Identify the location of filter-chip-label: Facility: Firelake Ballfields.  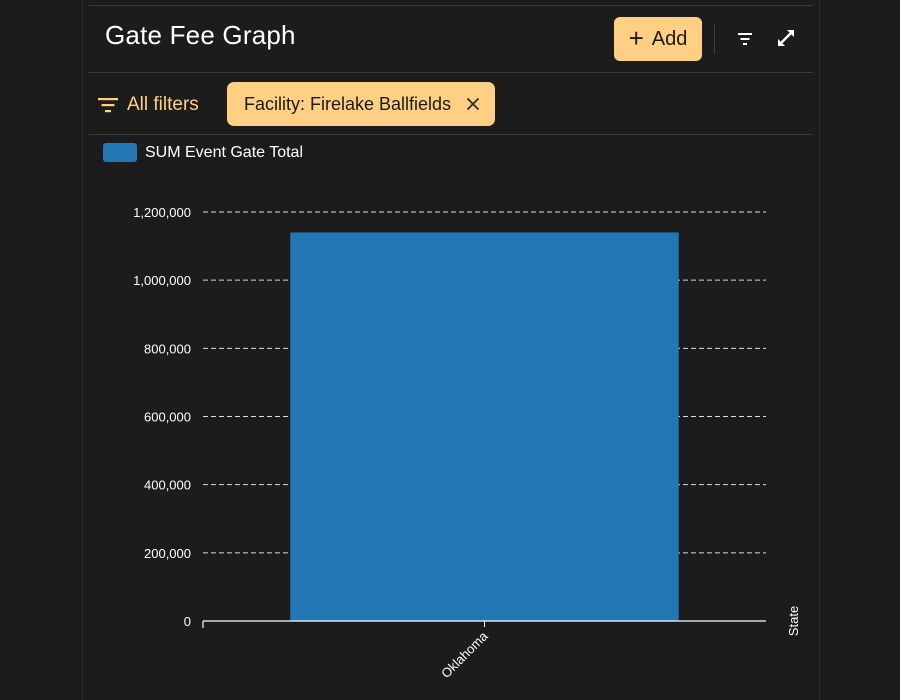
(348, 103).